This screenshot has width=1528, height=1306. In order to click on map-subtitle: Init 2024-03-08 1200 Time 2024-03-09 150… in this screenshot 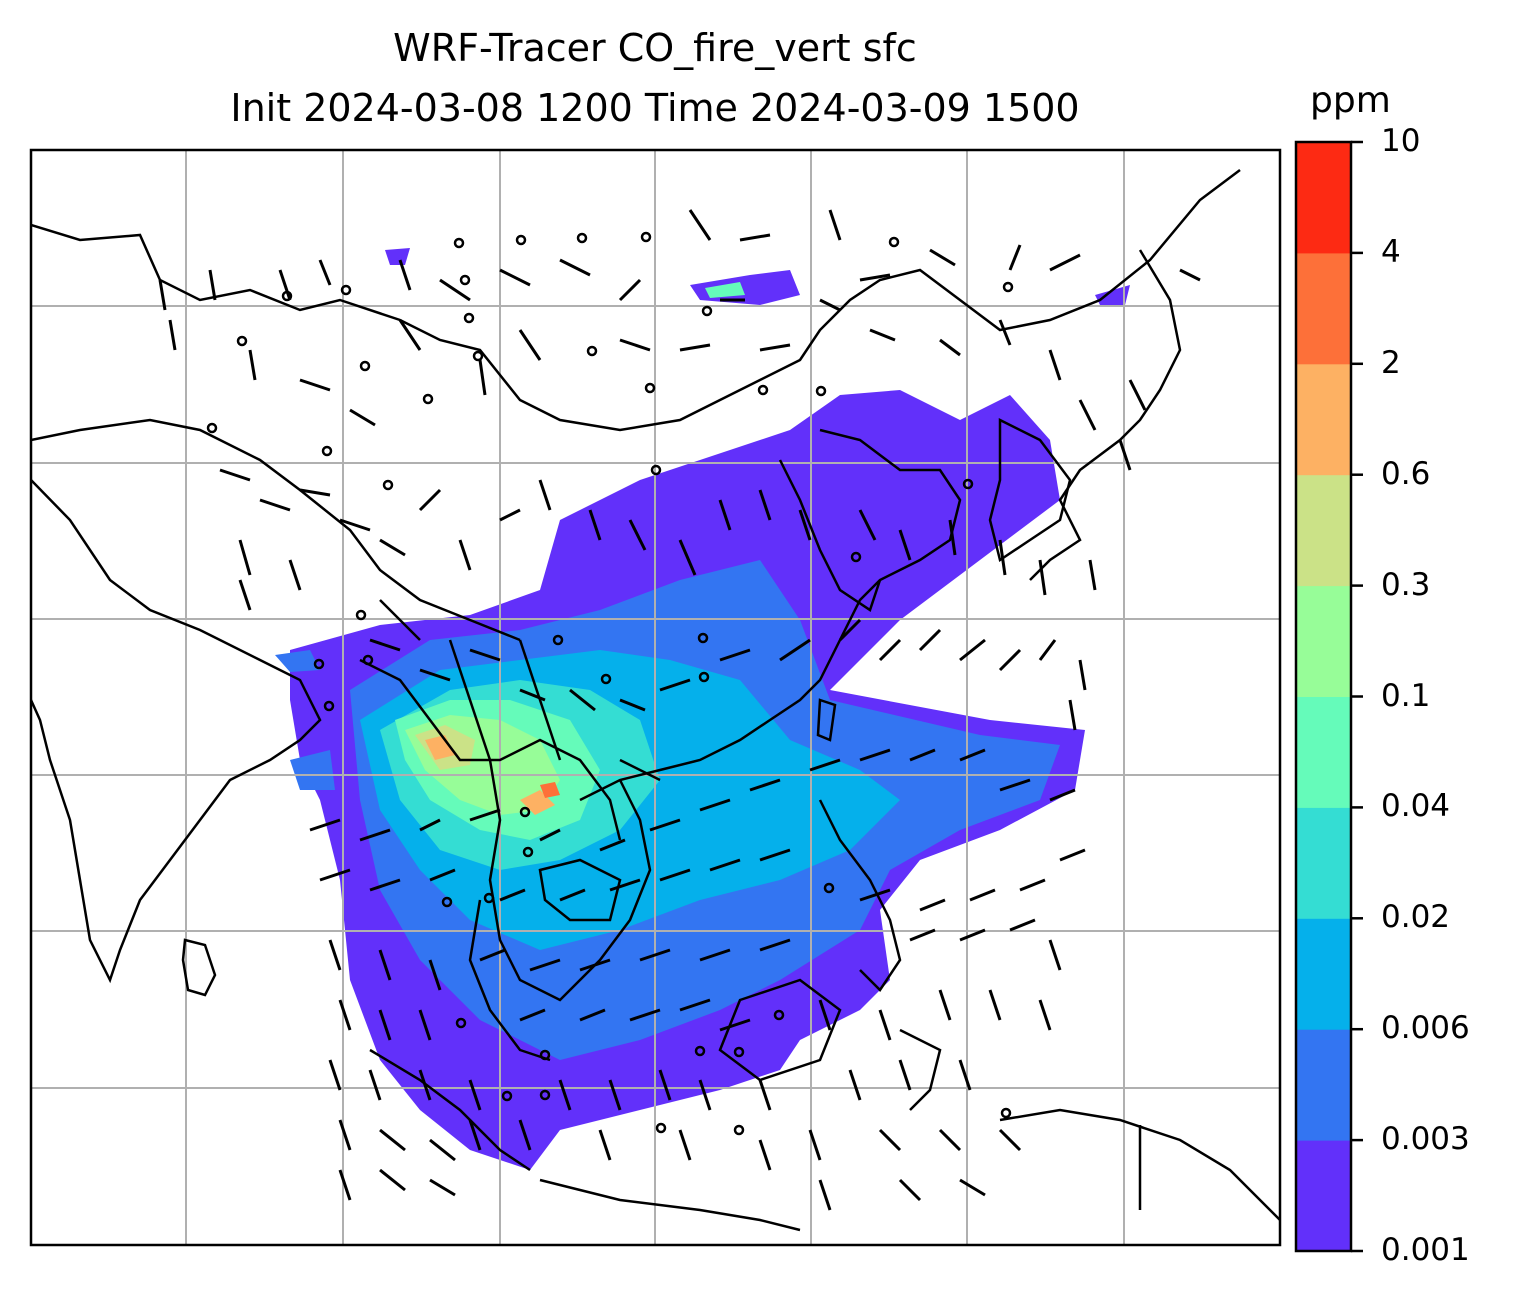, I will do `click(655, 108)`.